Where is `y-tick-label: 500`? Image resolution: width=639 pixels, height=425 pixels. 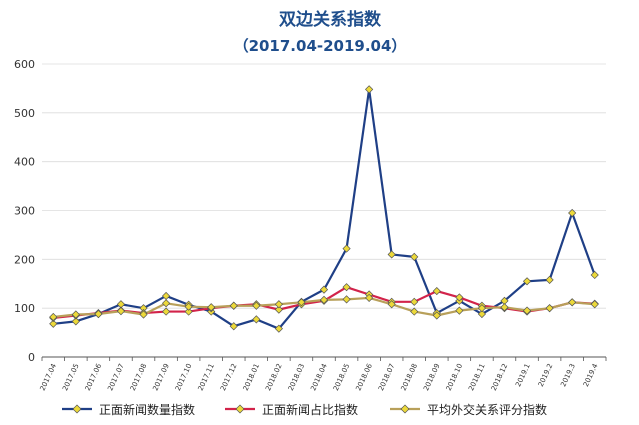
y-tick-label: 500 is located at coordinates (24, 113).